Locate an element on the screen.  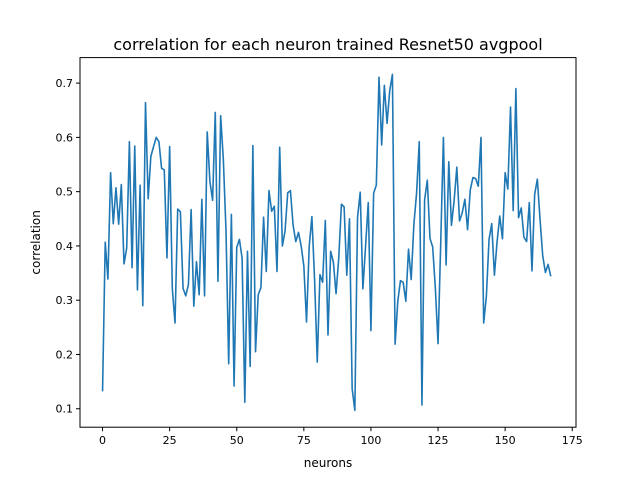
x-tick-label: 175 is located at coordinates (572, 440).